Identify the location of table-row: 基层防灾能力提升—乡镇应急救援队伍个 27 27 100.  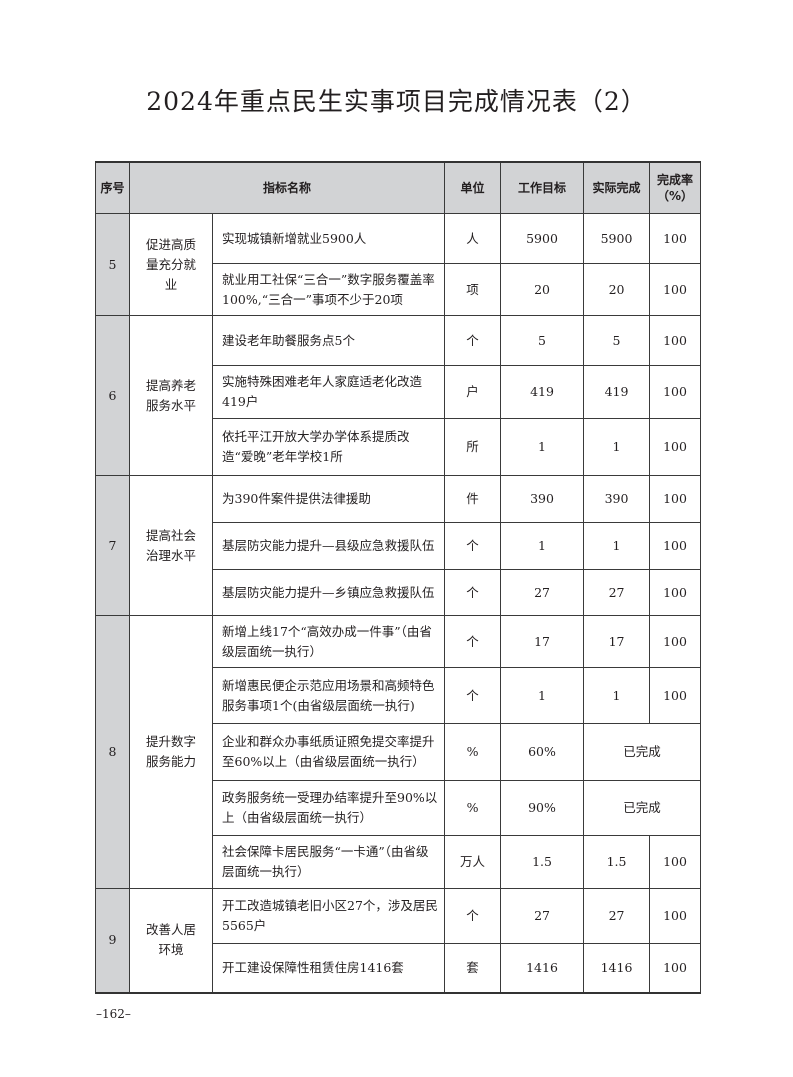
(399, 592).